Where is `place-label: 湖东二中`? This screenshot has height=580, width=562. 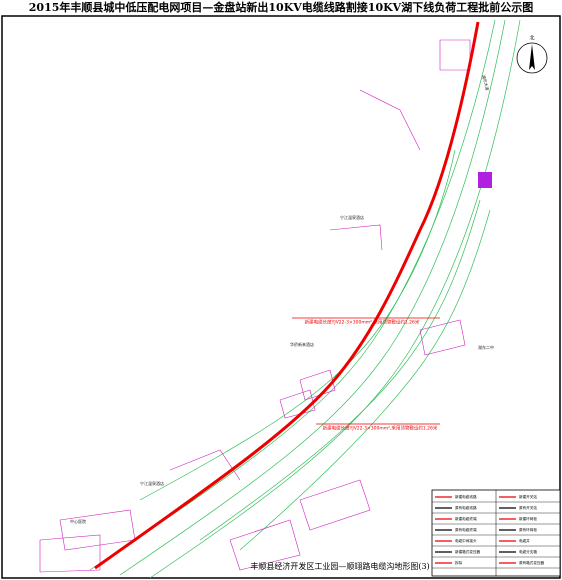
place-label: 湖东二中 is located at coordinates (486, 347).